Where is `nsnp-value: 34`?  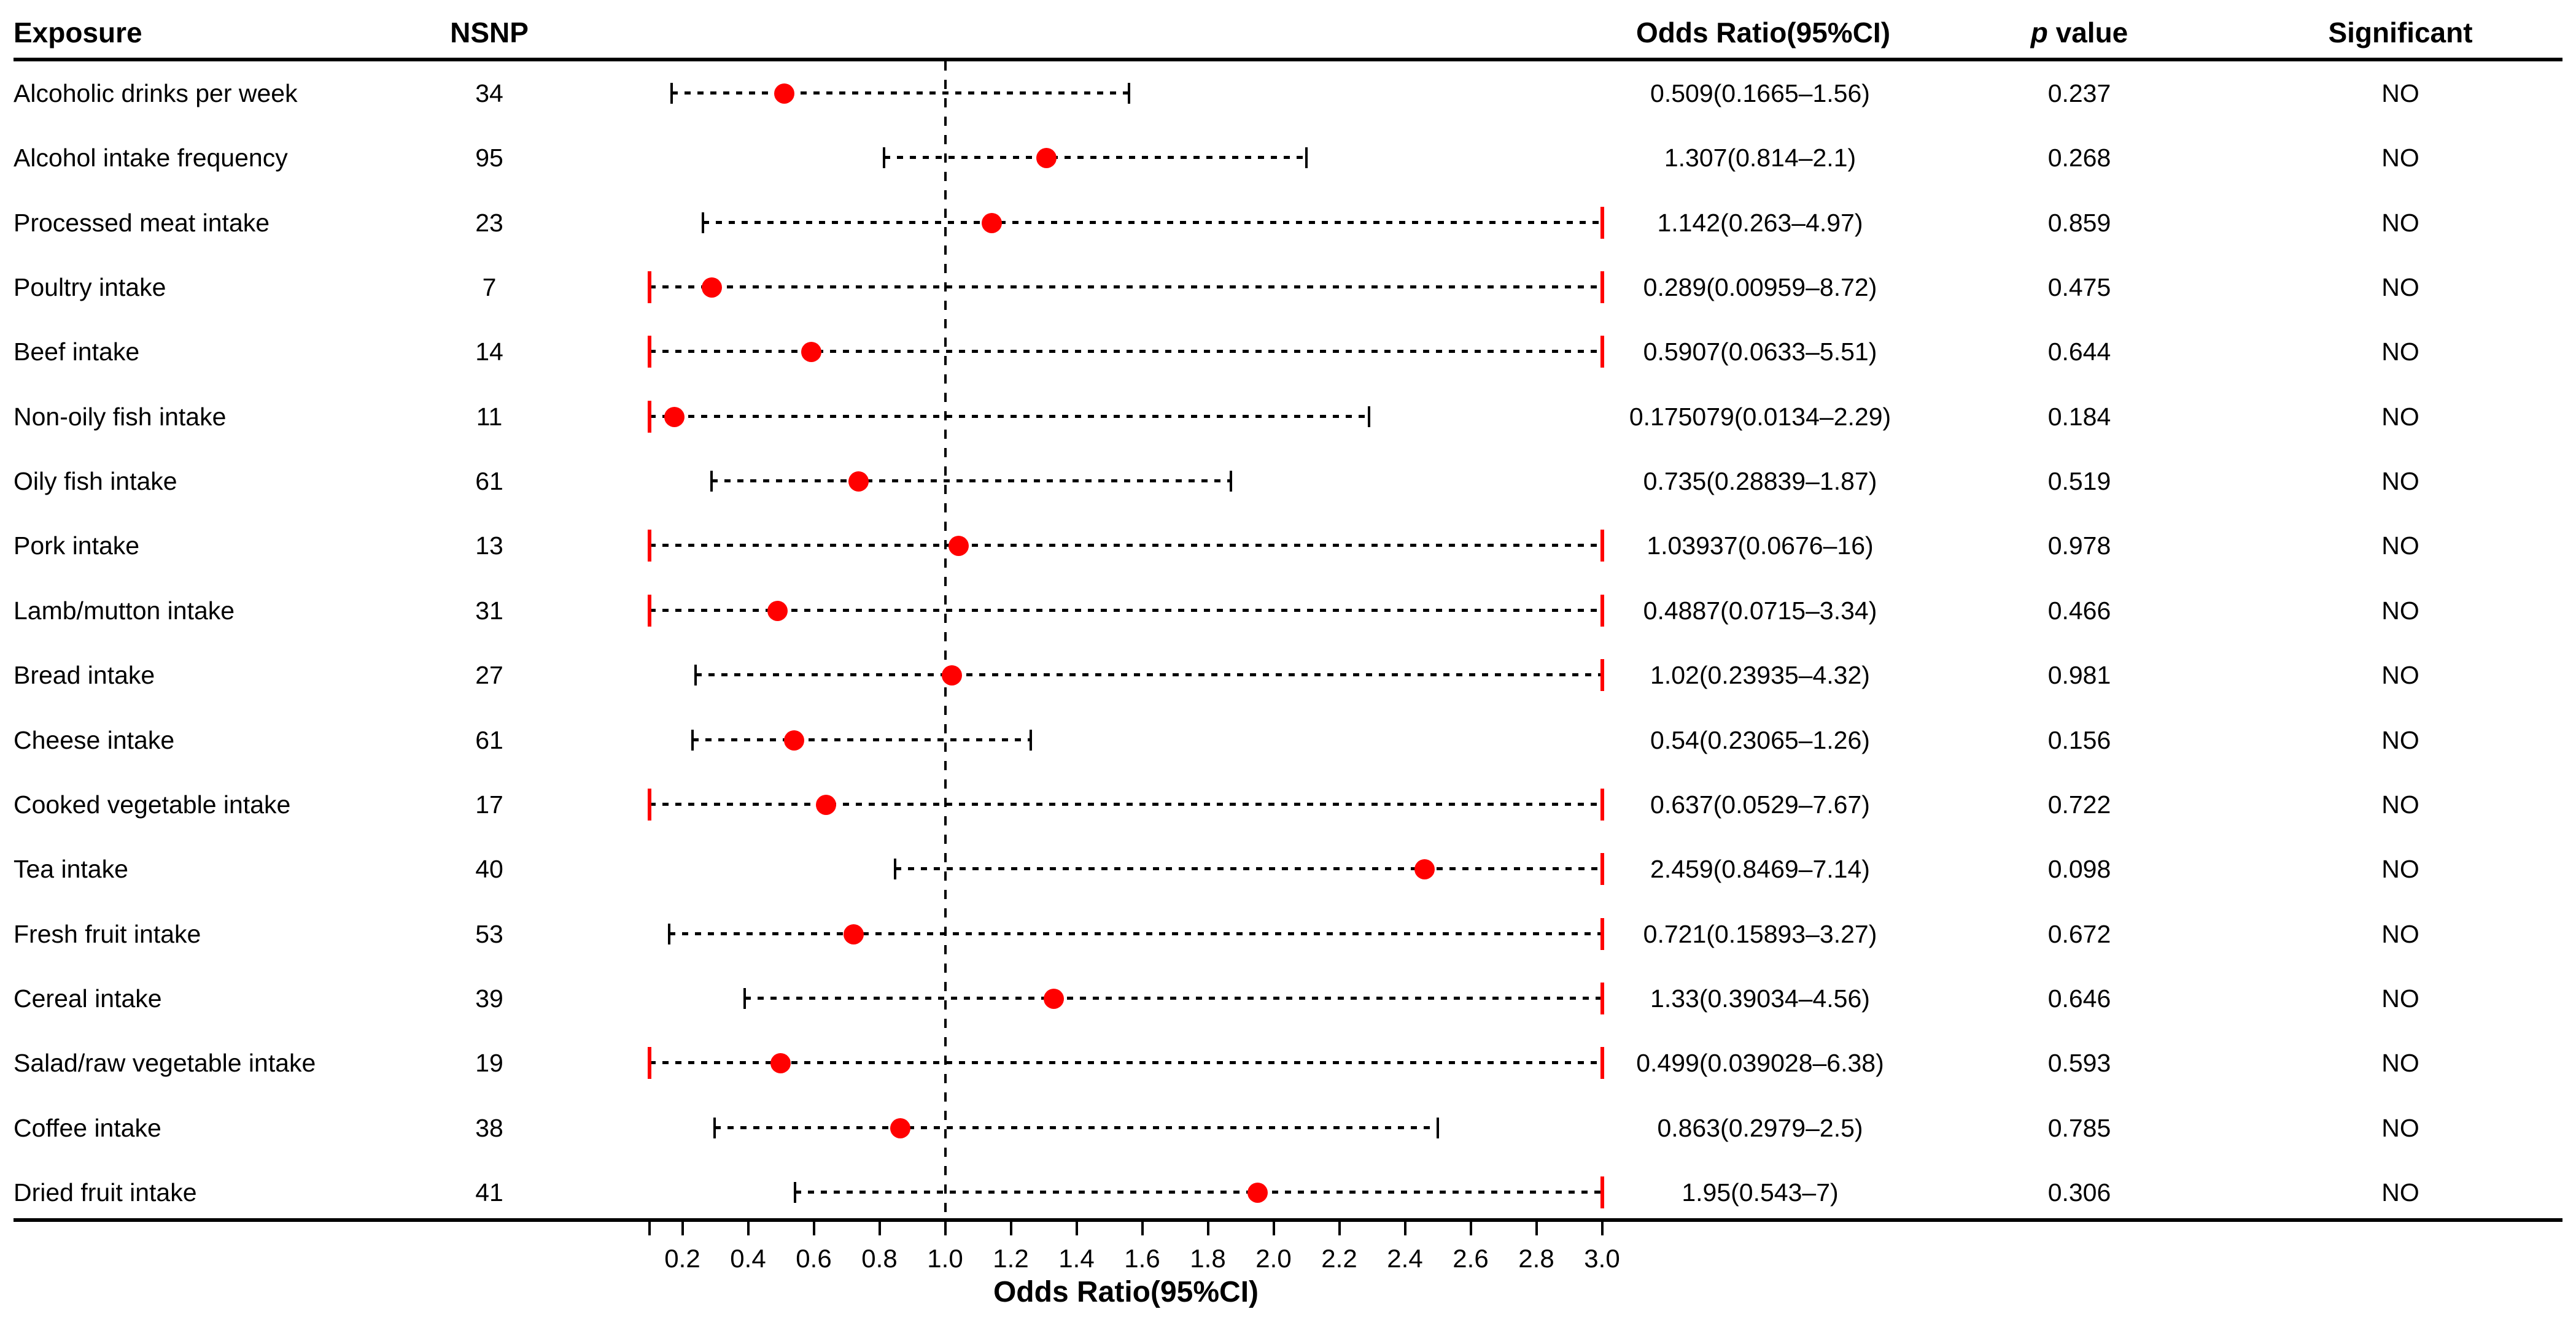 nsnp-value: 34 is located at coordinates (489, 93).